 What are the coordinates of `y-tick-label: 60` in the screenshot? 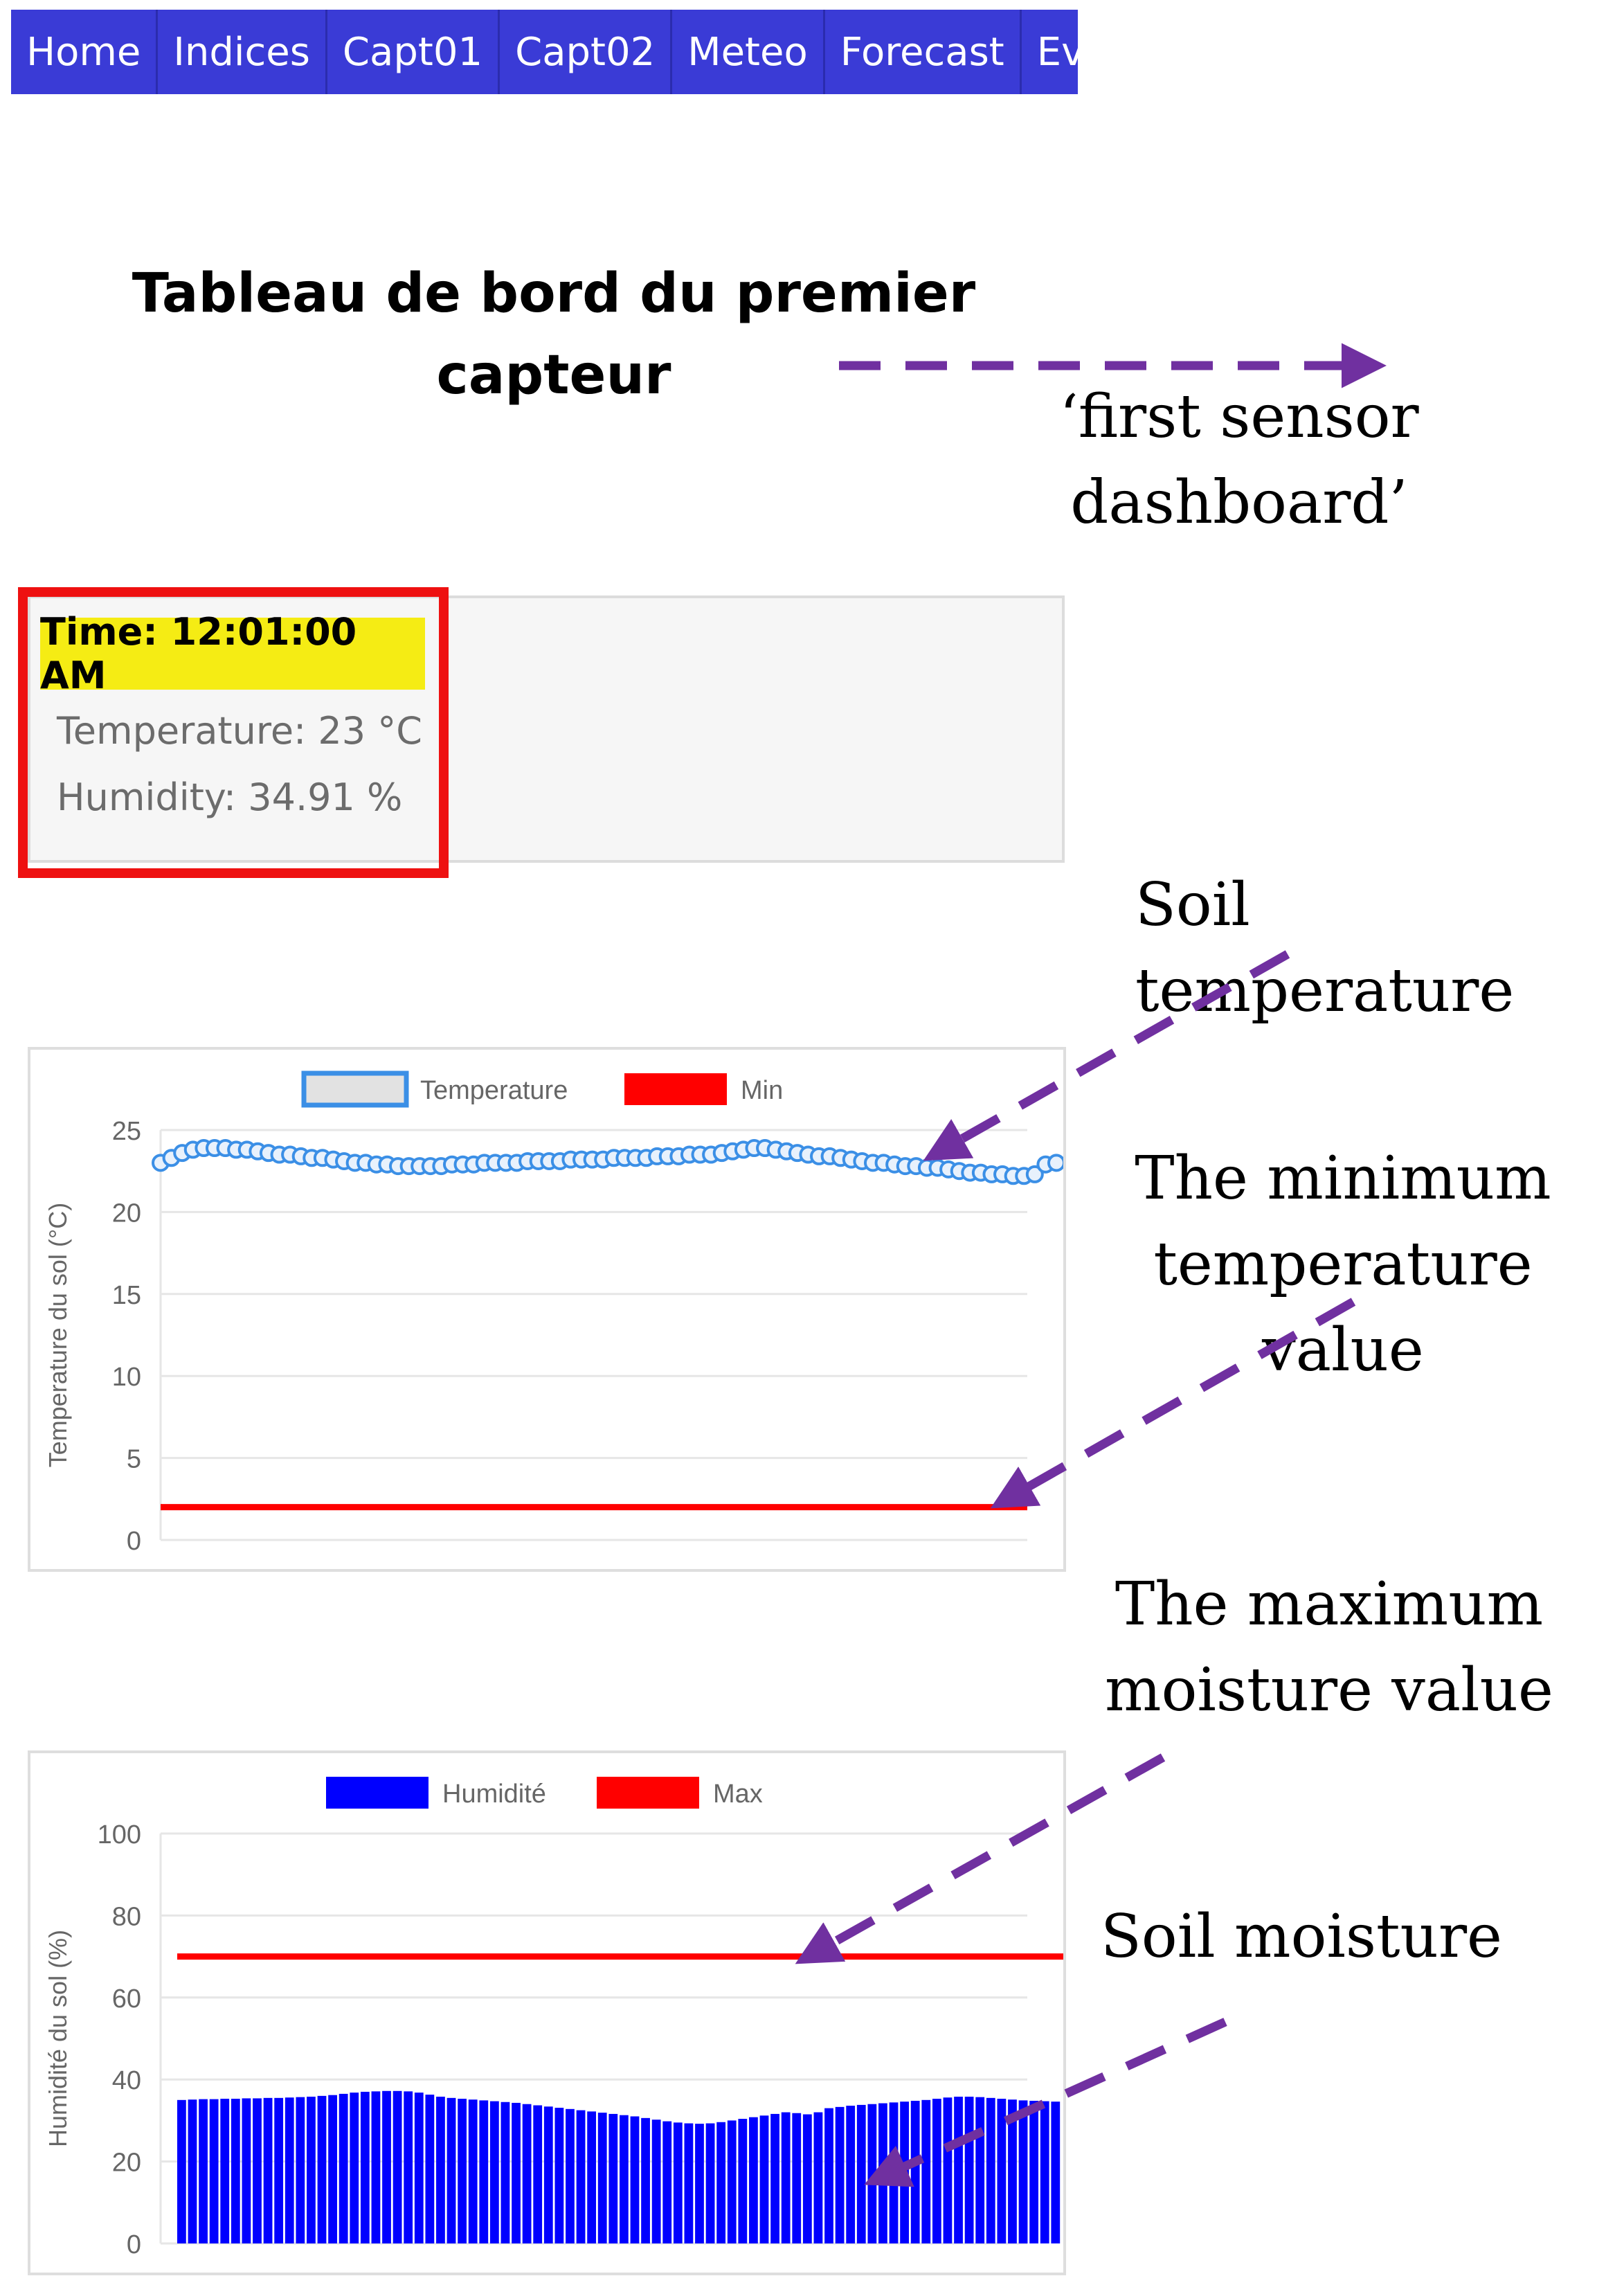 It's located at (126, 1999).